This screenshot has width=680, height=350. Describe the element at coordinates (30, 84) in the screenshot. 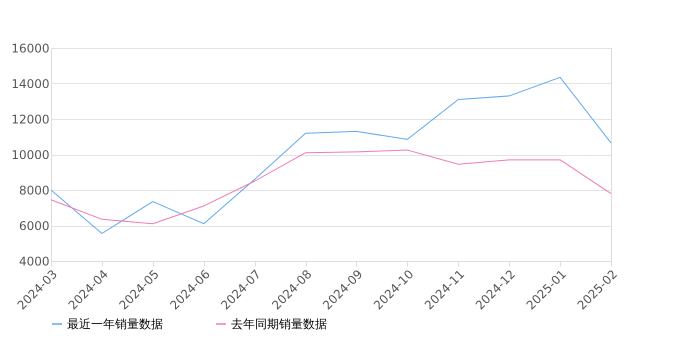

I see `y-tick-label: 14000` at that location.